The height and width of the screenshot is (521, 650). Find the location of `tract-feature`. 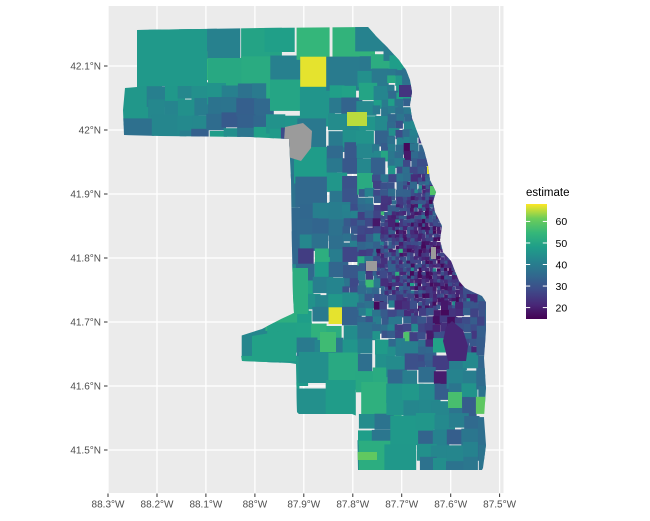

tract-feature is located at coordinates (367, 456).